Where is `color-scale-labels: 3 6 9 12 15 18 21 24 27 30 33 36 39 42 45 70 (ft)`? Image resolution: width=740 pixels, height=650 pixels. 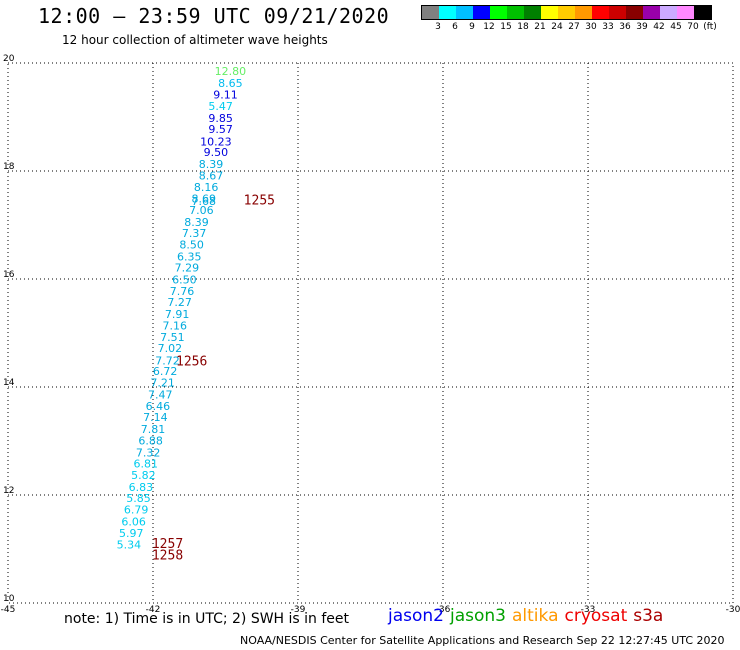 color-scale-labels: 3 6 9 12 15 18 21 24 27 30 33 36 39 42 45 70 (ft) is located at coordinates (569, 26).